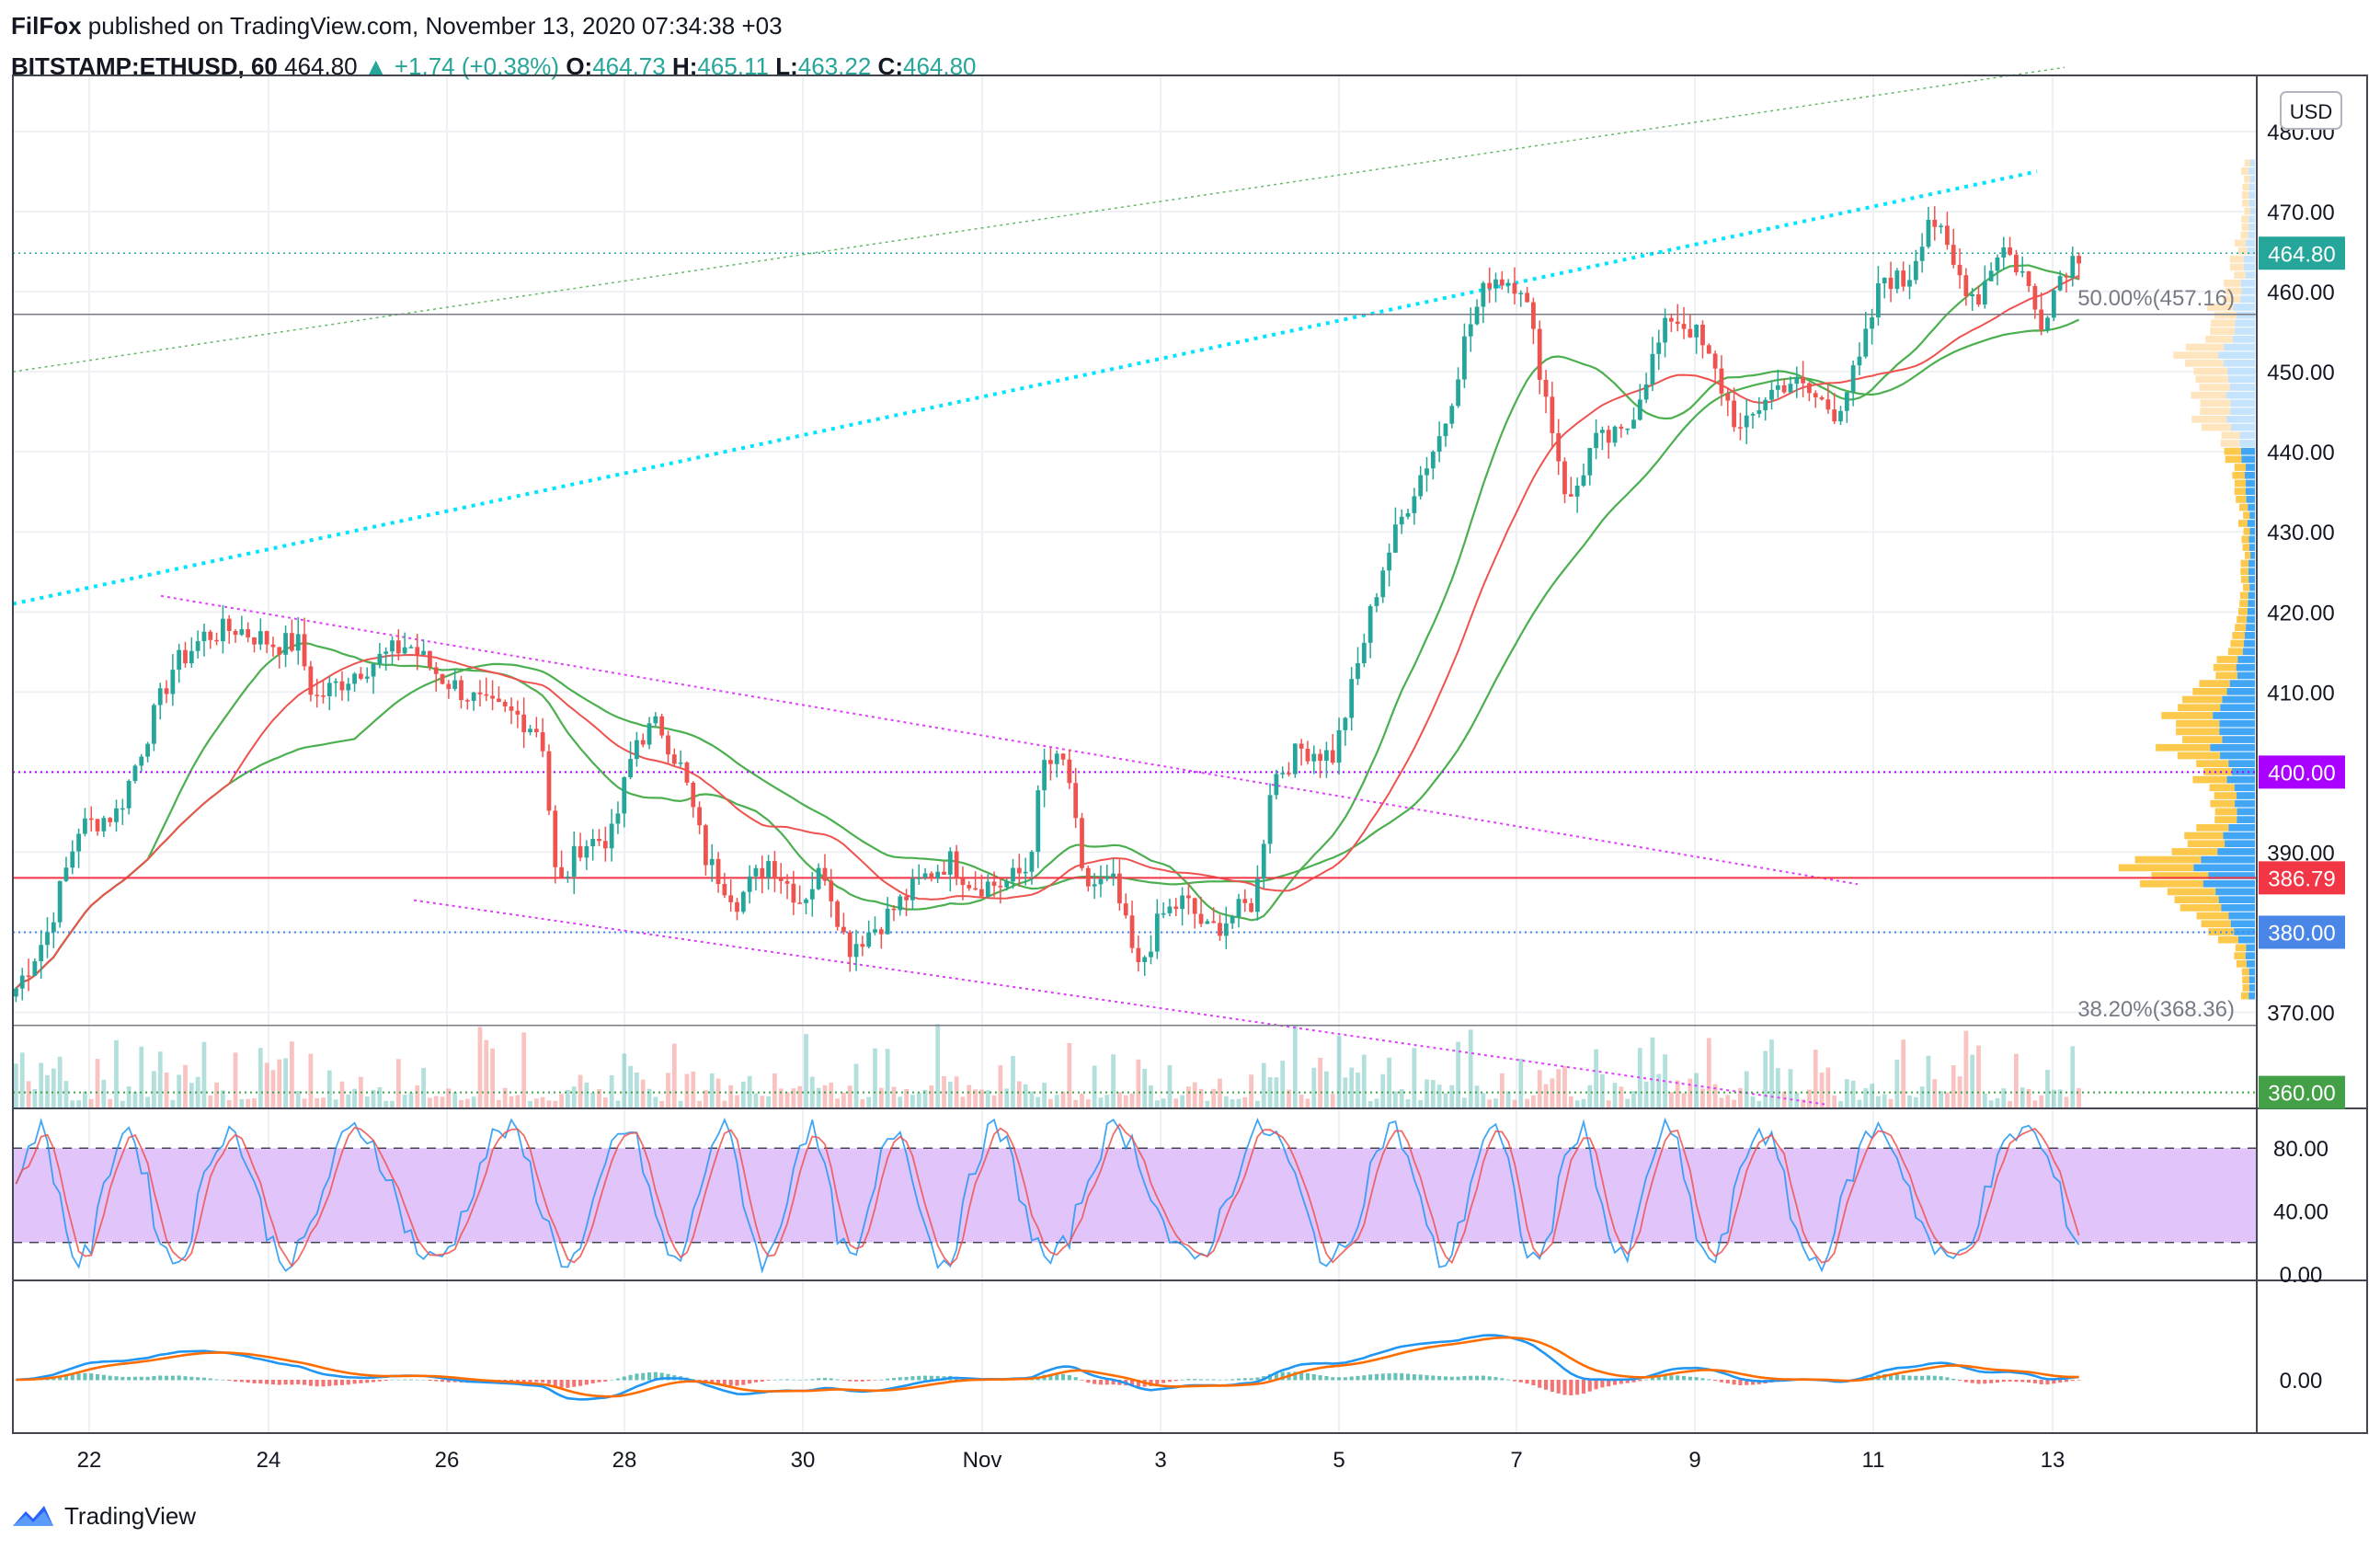  What do you see at coordinates (2311, 111) in the screenshot?
I see `currency-button: USD` at bounding box center [2311, 111].